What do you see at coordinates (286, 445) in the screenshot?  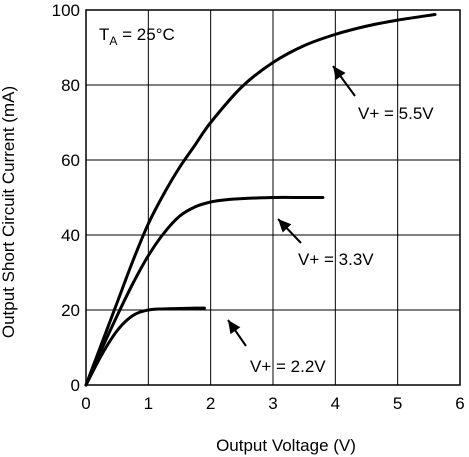 I see `x-axis-label: Output Voltage (V)` at bounding box center [286, 445].